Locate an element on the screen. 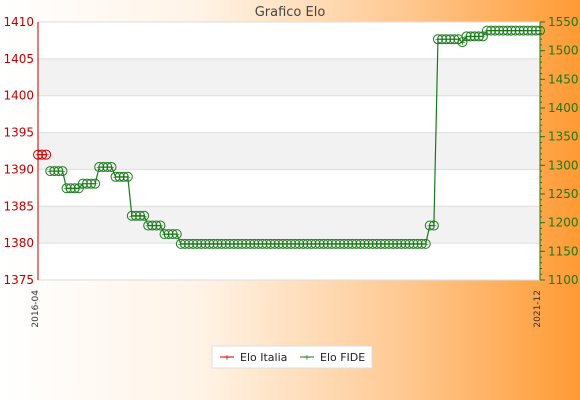  right-tick-label: 1400 is located at coordinates (563, 108).